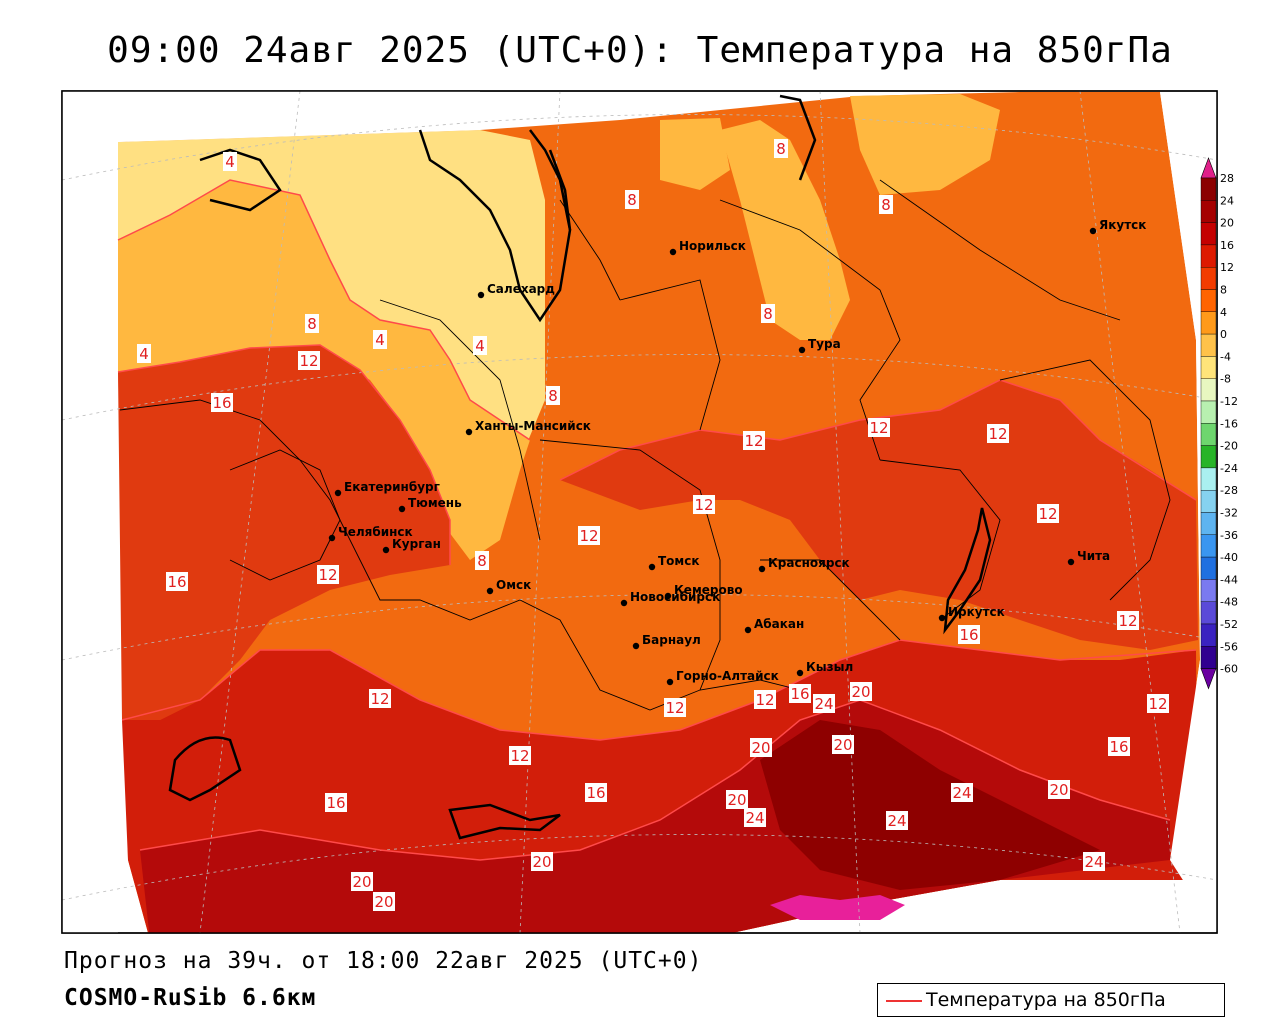  I want to click on contour-value-label: 4, so click(230, 161).